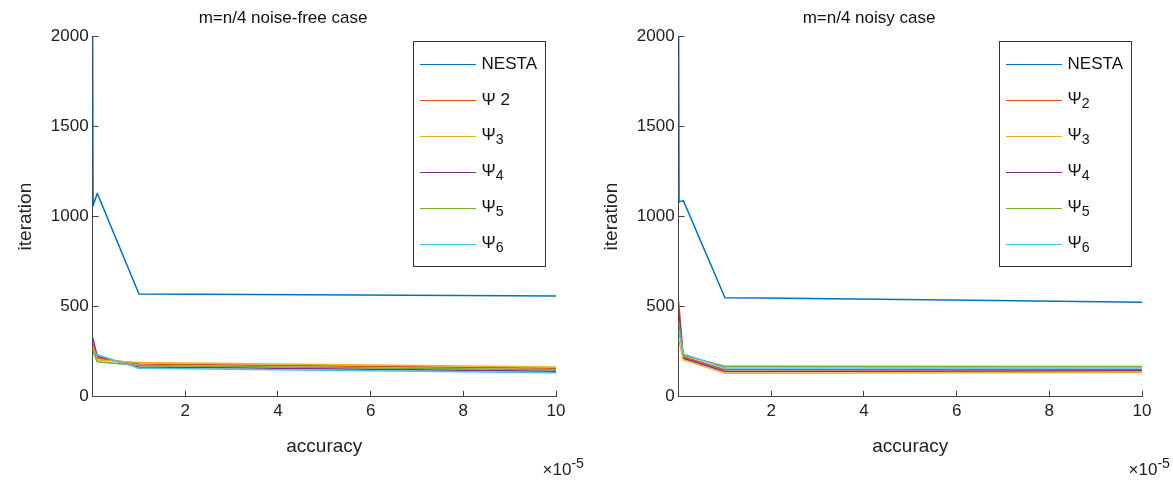 The height and width of the screenshot is (486, 1173). Describe the element at coordinates (283, 17) in the screenshot. I see `chart-title: m=n/4 noise-free case` at that location.